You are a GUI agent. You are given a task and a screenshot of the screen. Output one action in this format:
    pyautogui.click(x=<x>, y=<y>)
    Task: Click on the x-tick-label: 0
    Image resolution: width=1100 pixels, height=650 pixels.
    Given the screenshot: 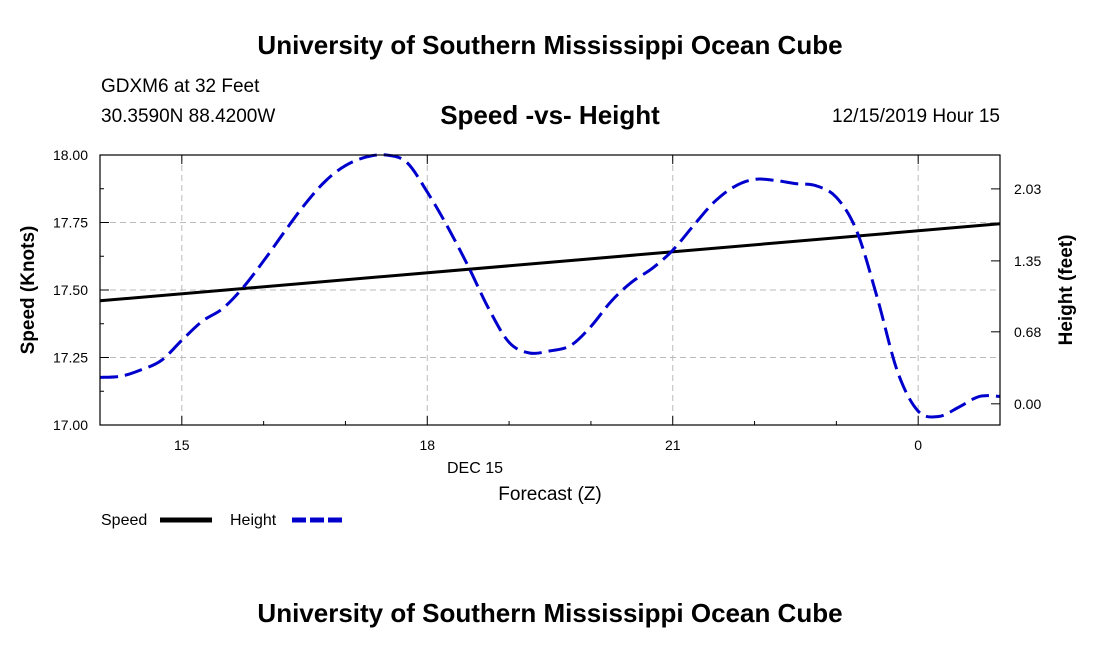 What is the action you would take?
    pyautogui.click(x=918, y=445)
    